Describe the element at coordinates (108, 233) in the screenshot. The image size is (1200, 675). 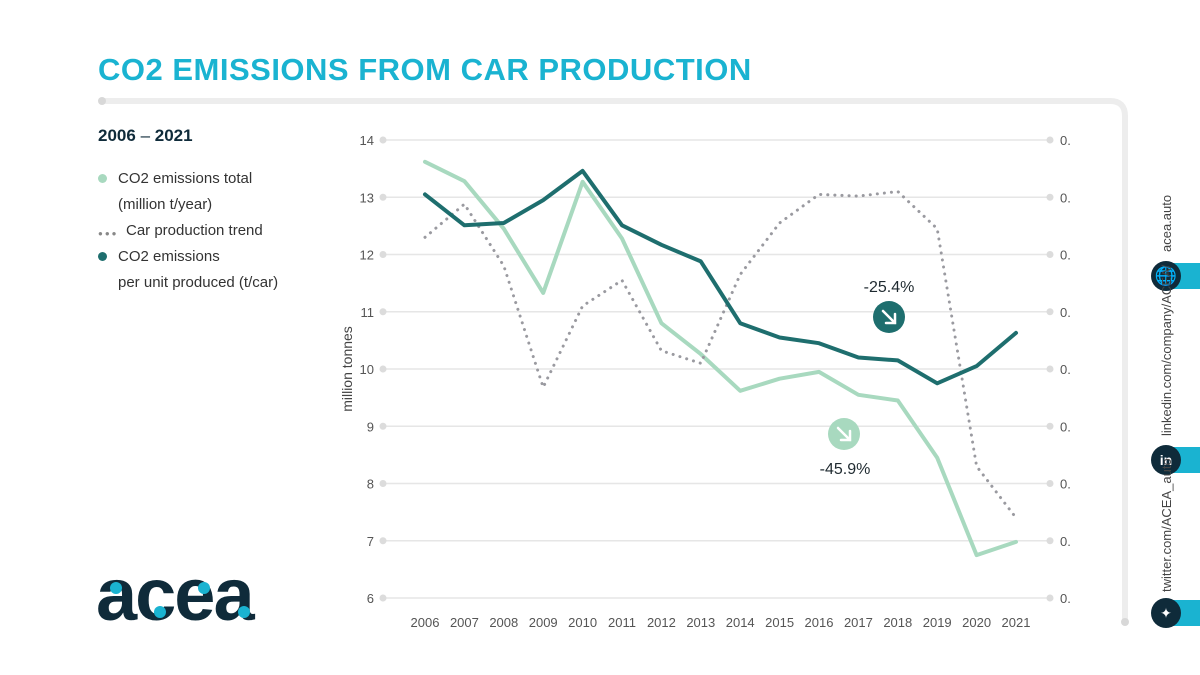
I see `legend-marker-trend: ●●●` at that location.